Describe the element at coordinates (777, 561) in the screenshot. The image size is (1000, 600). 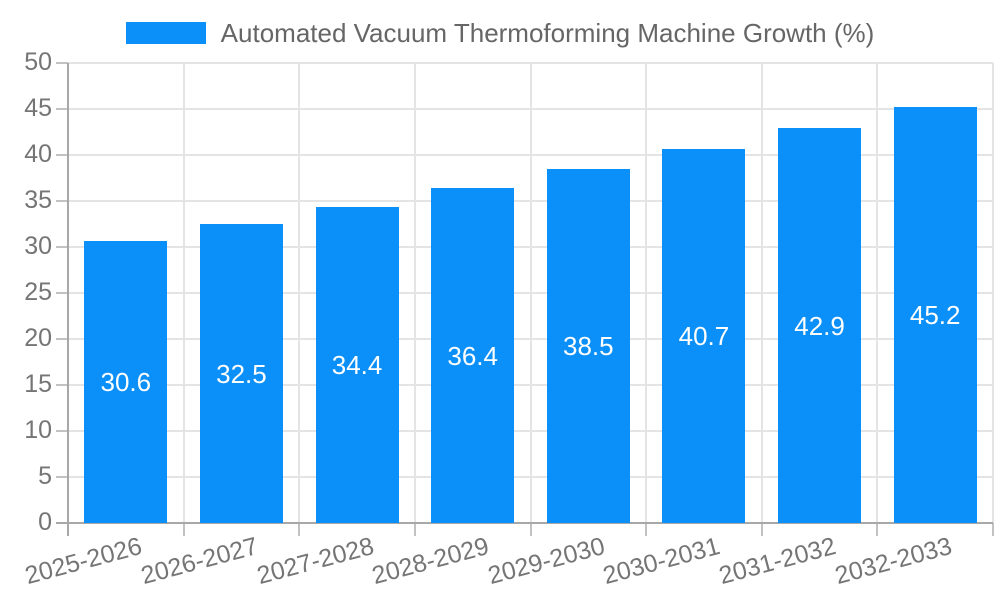
I see `x-axis-tick-label: 2031-2032` at that location.